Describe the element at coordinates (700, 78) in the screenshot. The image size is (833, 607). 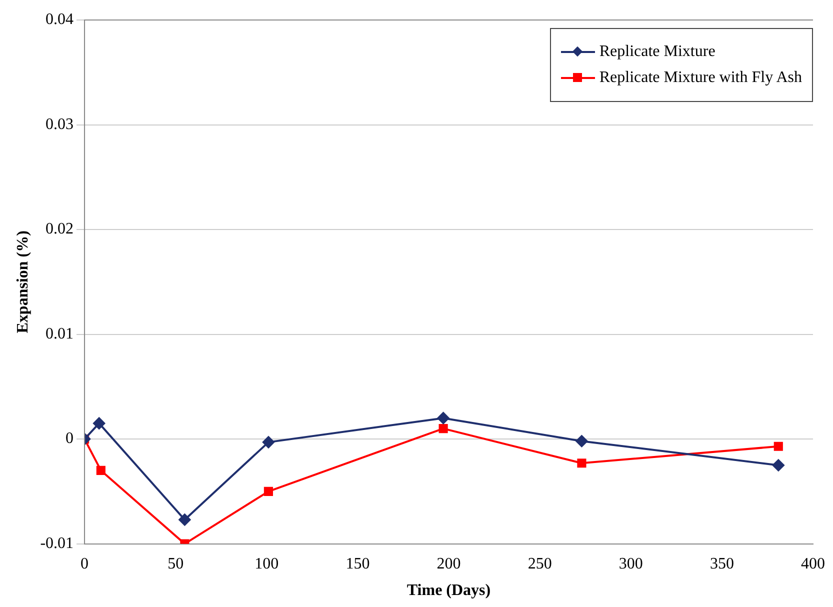
I see `legend-label: Replicate Mixture with Fly Ash` at that location.